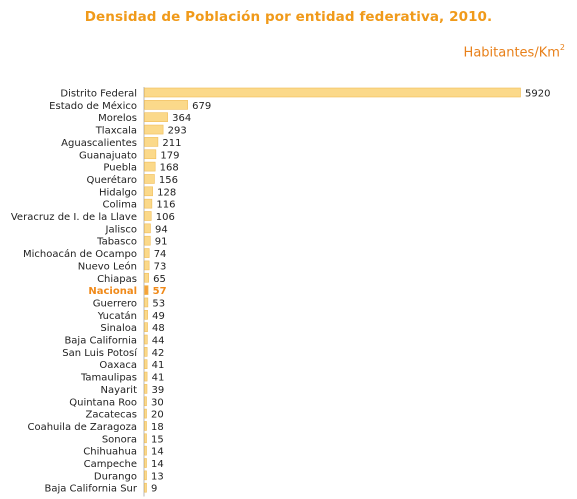 The width and height of the screenshot is (577, 499). What do you see at coordinates (160, 254) in the screenshot?
I see `value-label: 74` at bounding box center [160, 254].